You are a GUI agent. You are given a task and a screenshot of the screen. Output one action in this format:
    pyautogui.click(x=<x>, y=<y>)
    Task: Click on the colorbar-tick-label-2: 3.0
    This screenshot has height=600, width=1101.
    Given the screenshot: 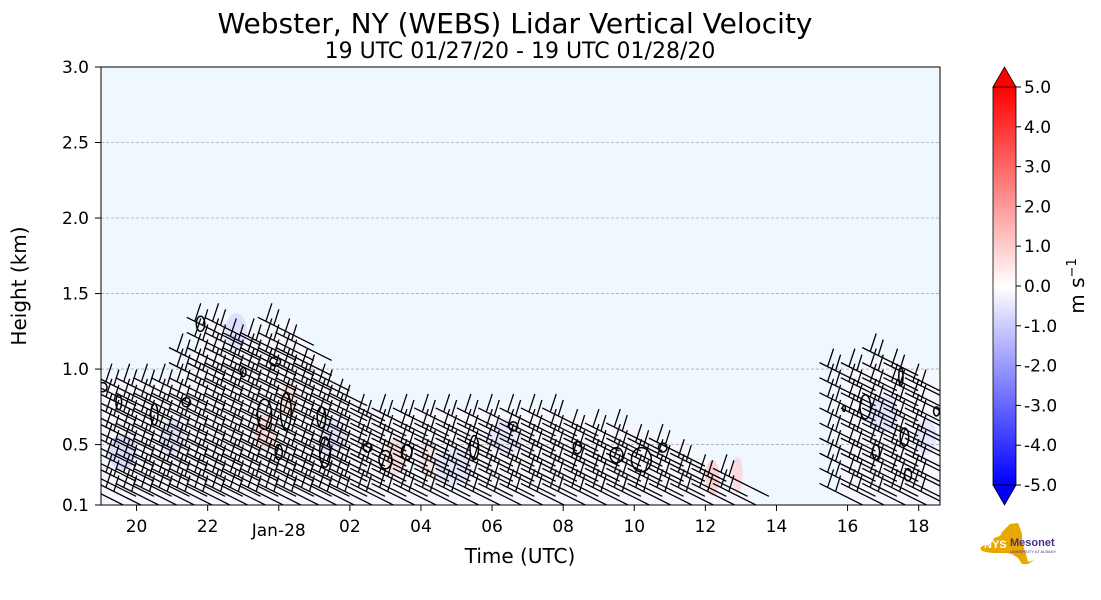 What is the action you would take?
    pyautogui.click(x=1037, y=168)
    